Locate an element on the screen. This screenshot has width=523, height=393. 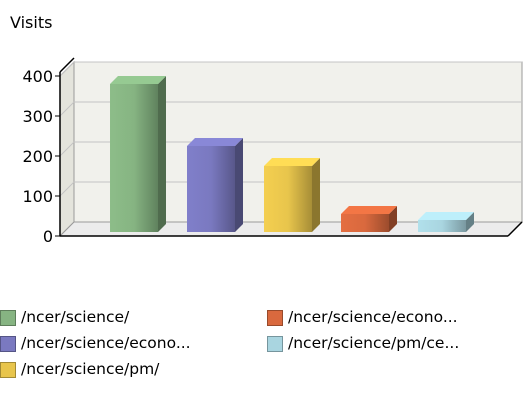
y-tick-label: 100 is located at coordinates (37, 196).